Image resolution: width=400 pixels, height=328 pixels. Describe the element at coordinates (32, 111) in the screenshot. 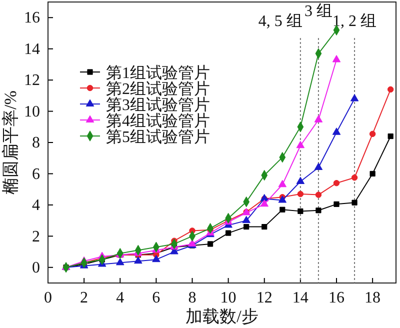

I see `y-tick-label: 10` at that location.